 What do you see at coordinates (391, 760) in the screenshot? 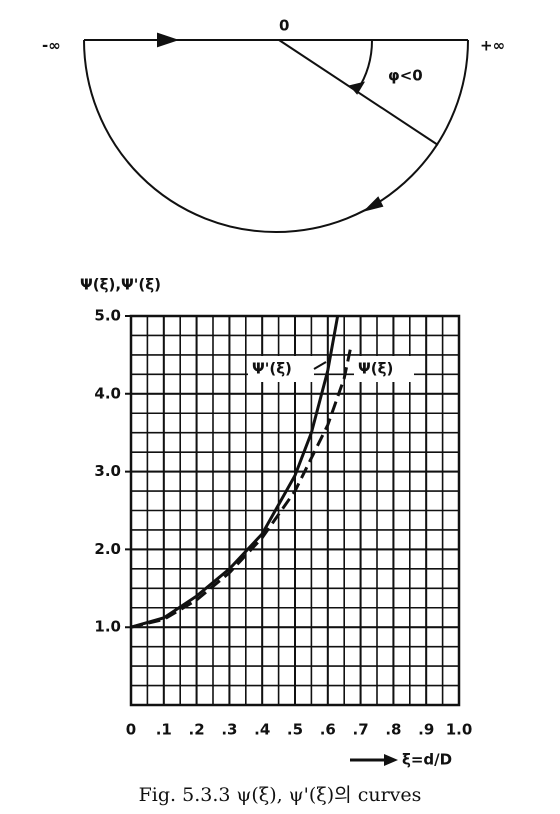
I see `x-arrow-head` at bounding box center [391, 760].